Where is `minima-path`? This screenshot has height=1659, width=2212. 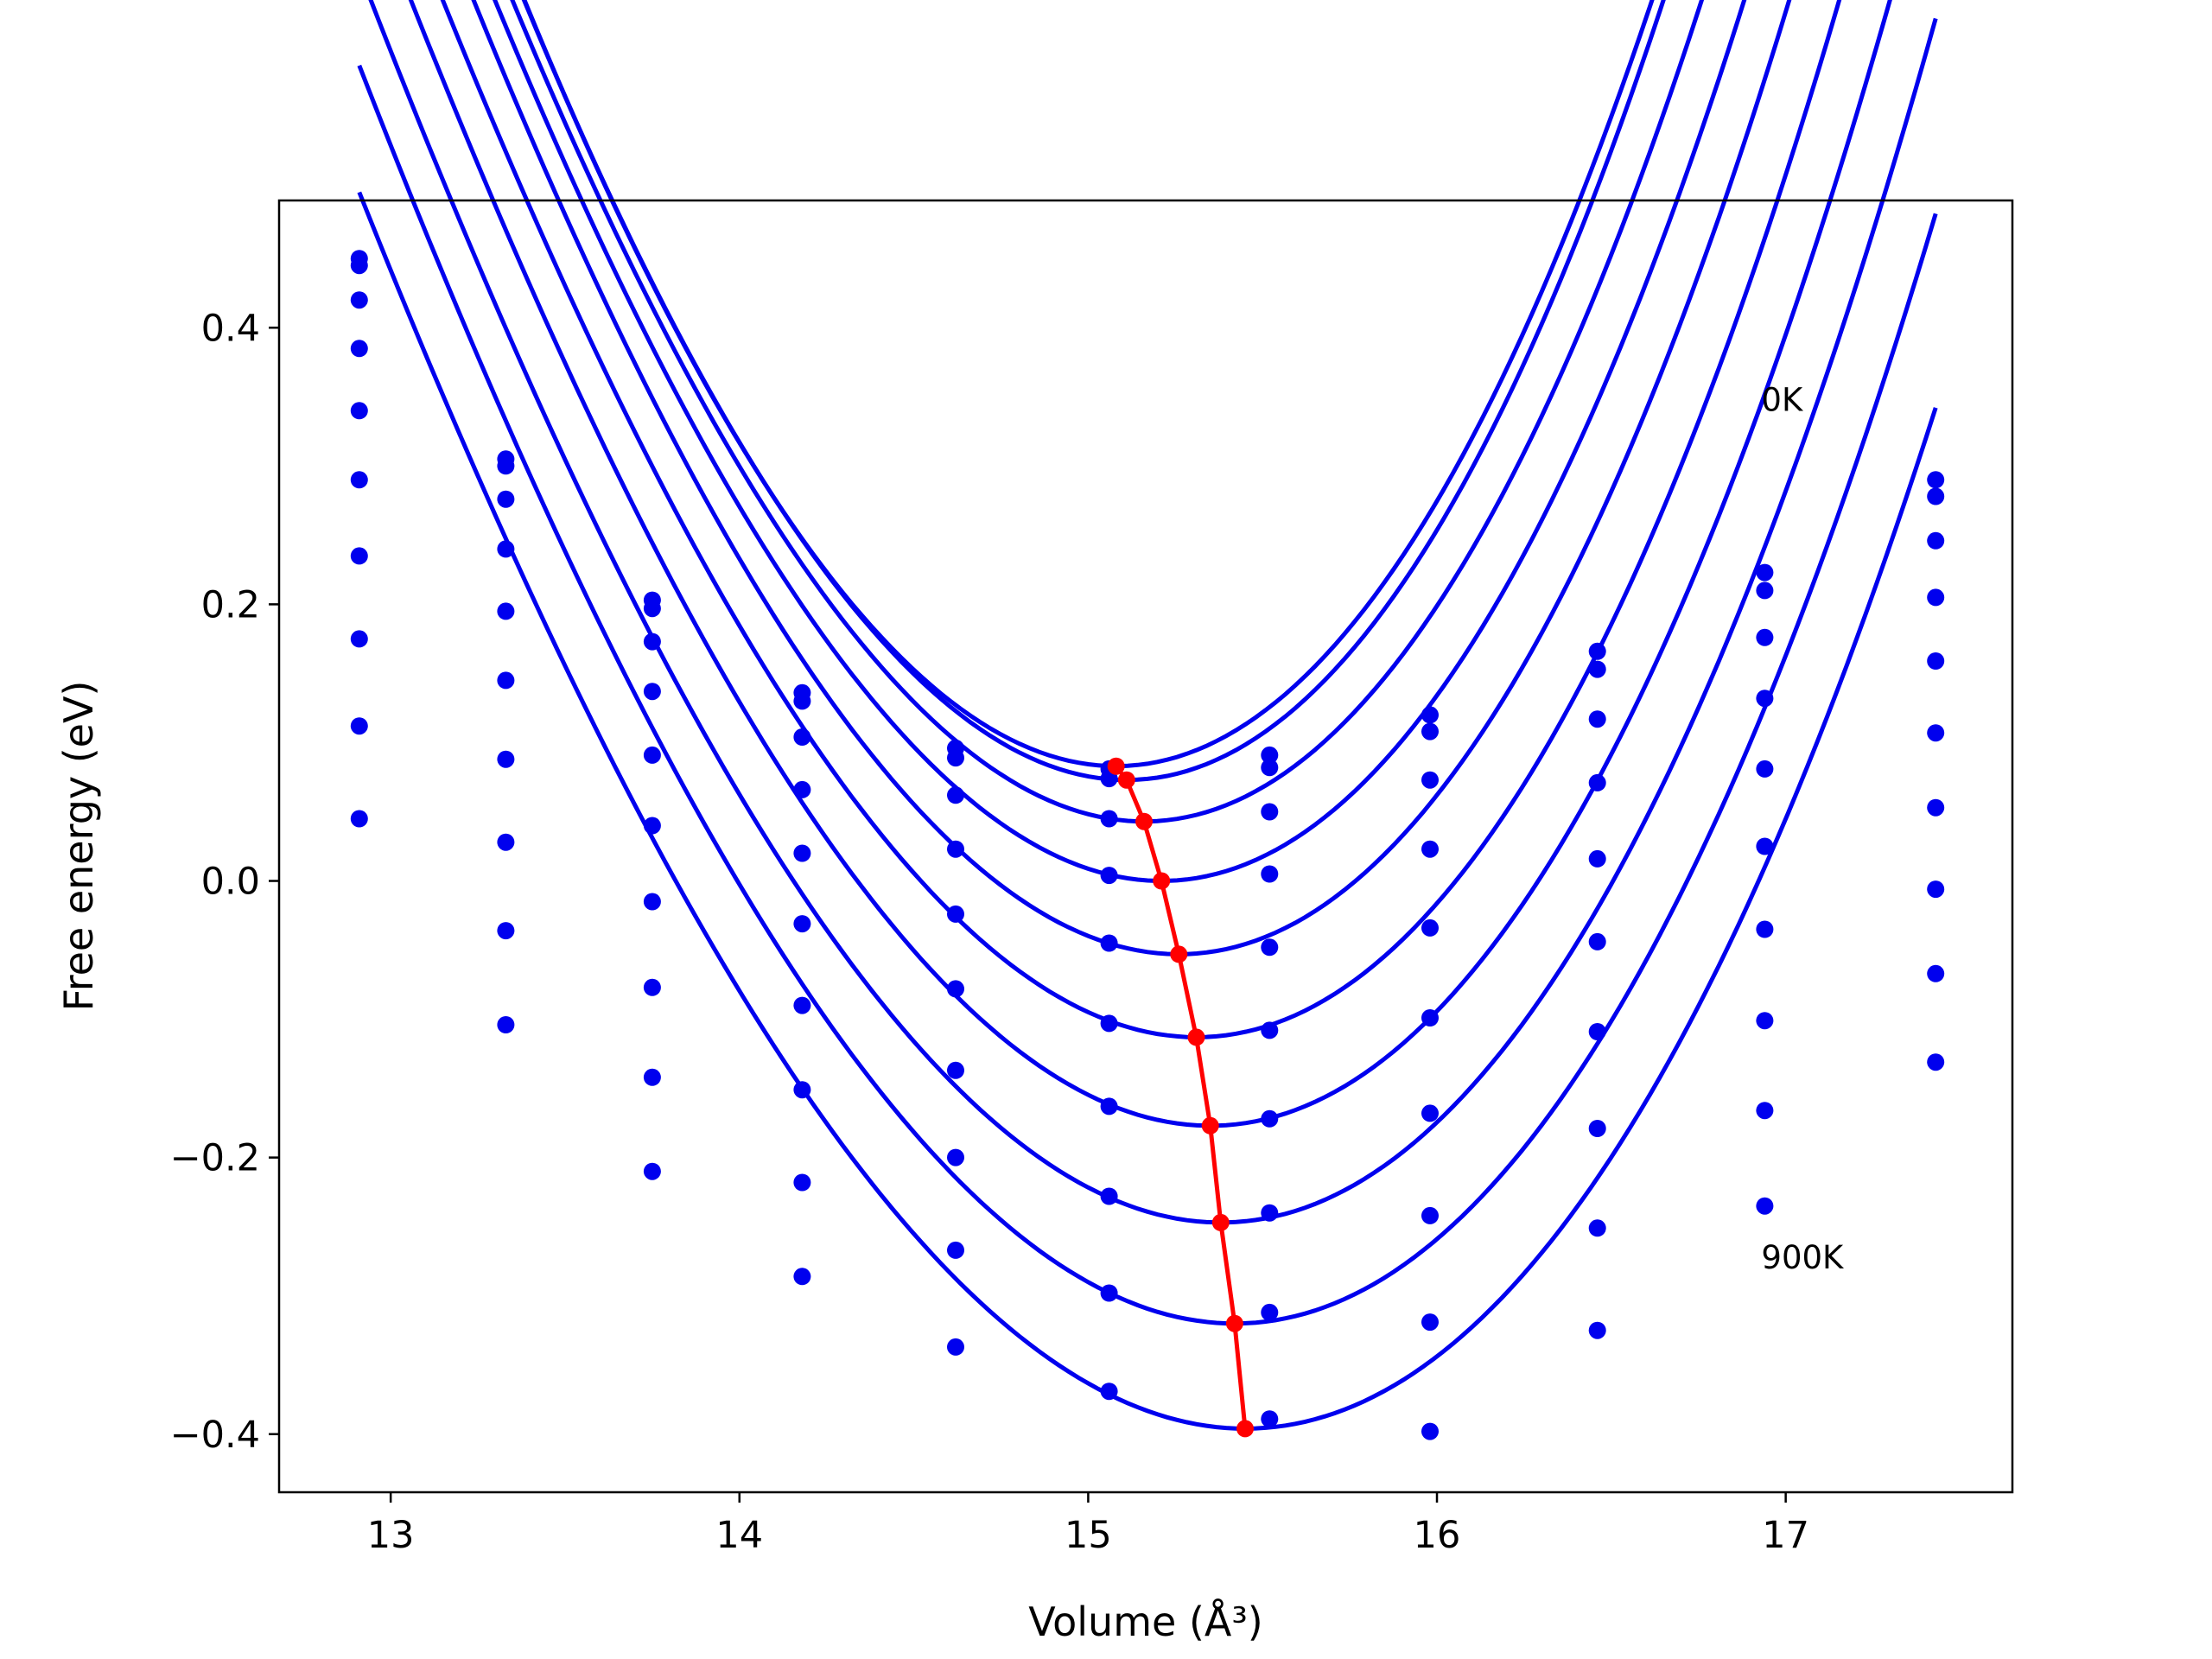 minima-path is located at coordinates (1180, 1097).